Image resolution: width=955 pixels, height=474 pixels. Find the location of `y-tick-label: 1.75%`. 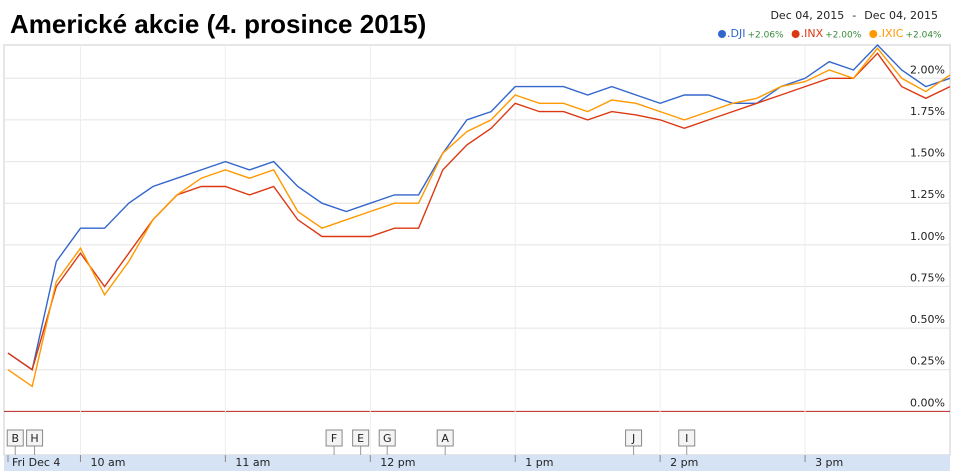

y-tick-label: 1.75% is located at coordinates (927, 111).